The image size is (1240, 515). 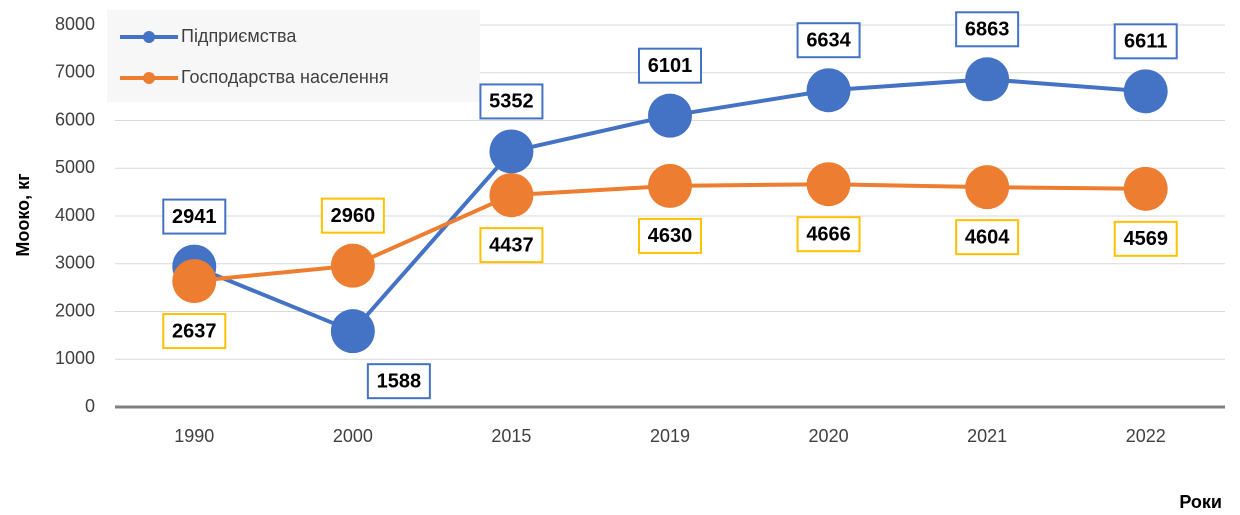 What do you see at coordinates (75, 119) in the screenshot?
I see `y-tick-label: 6000` at bounding box center [75, 119].